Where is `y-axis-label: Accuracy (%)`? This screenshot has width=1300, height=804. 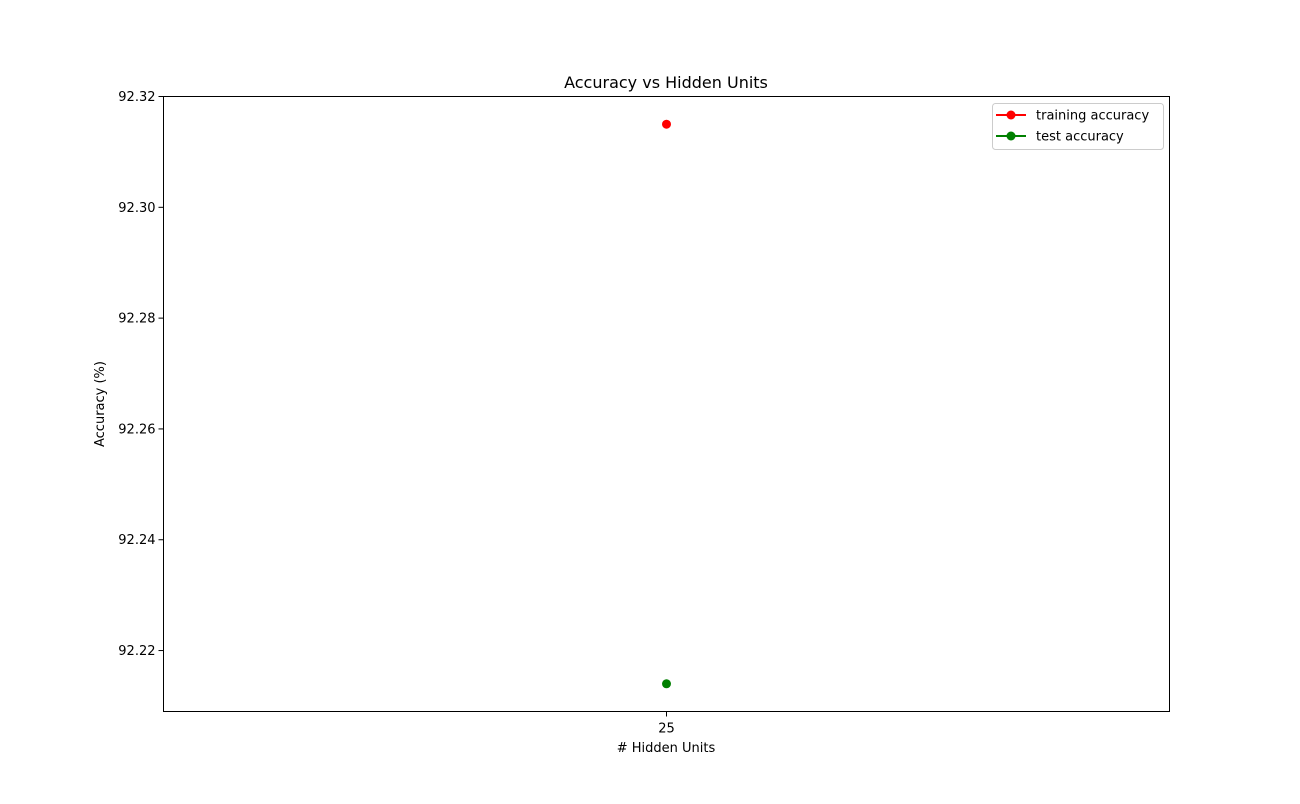 y-axis-label: Accuracy (%) is located at coordinates (100, 404).